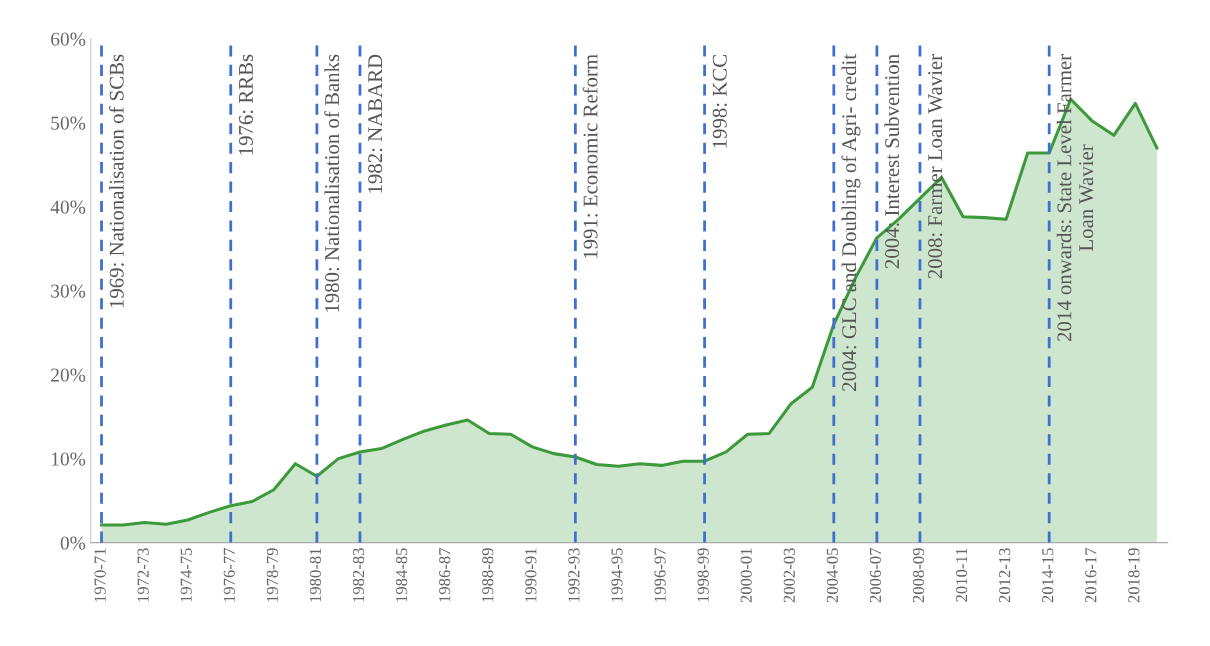  Describe the element at coordinates (116, 181) in the screenshot. I see `ref-line-label: 1969: Nationalisation of SCBs` at that location.